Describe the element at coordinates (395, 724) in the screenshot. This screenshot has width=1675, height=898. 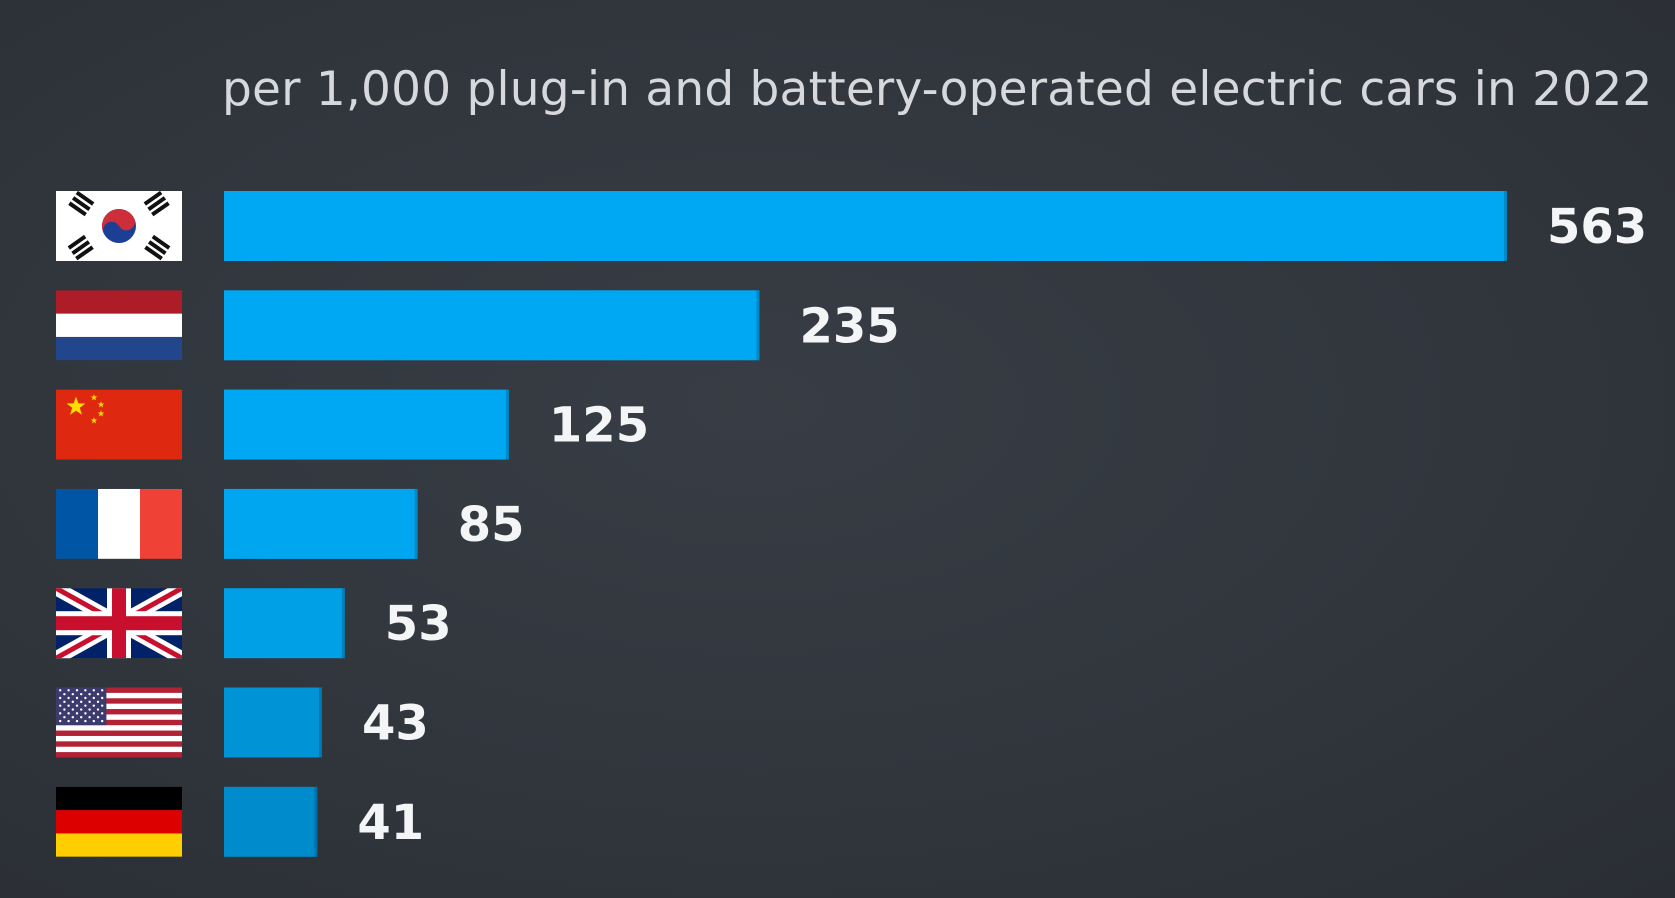
I see `value-label: 43` at that location.